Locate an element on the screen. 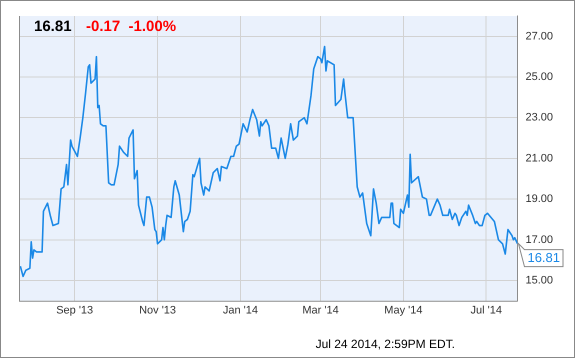 The image size is (575, 358). y-tick-label: 15.00 is located at coordinates (539, 280).